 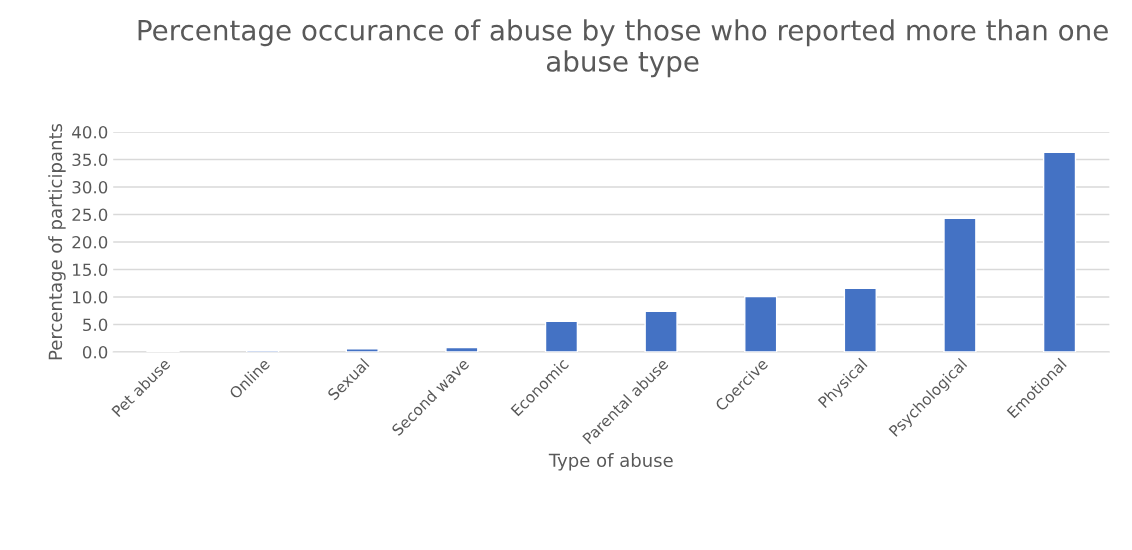 What do you see at coordinates (90, 270) in the screenshot?
I see `y-tick-label: 15.0` at bounding box center [90, 270].